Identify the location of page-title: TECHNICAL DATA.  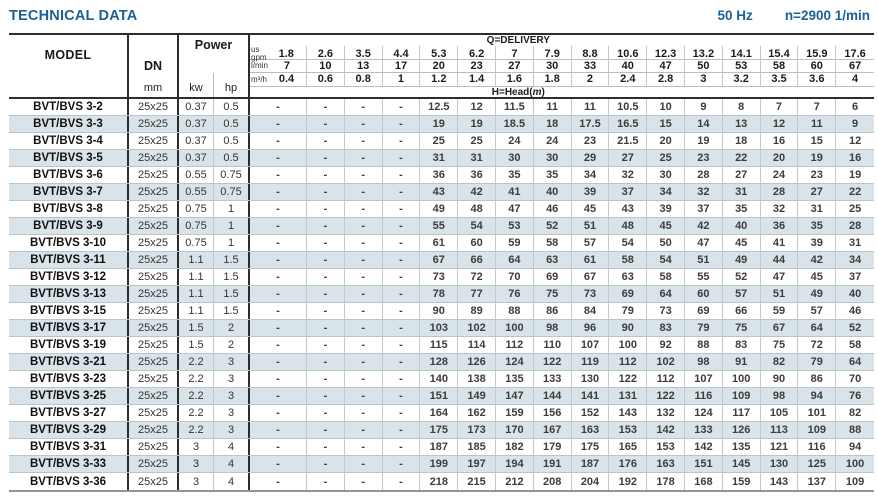
(73, 16).